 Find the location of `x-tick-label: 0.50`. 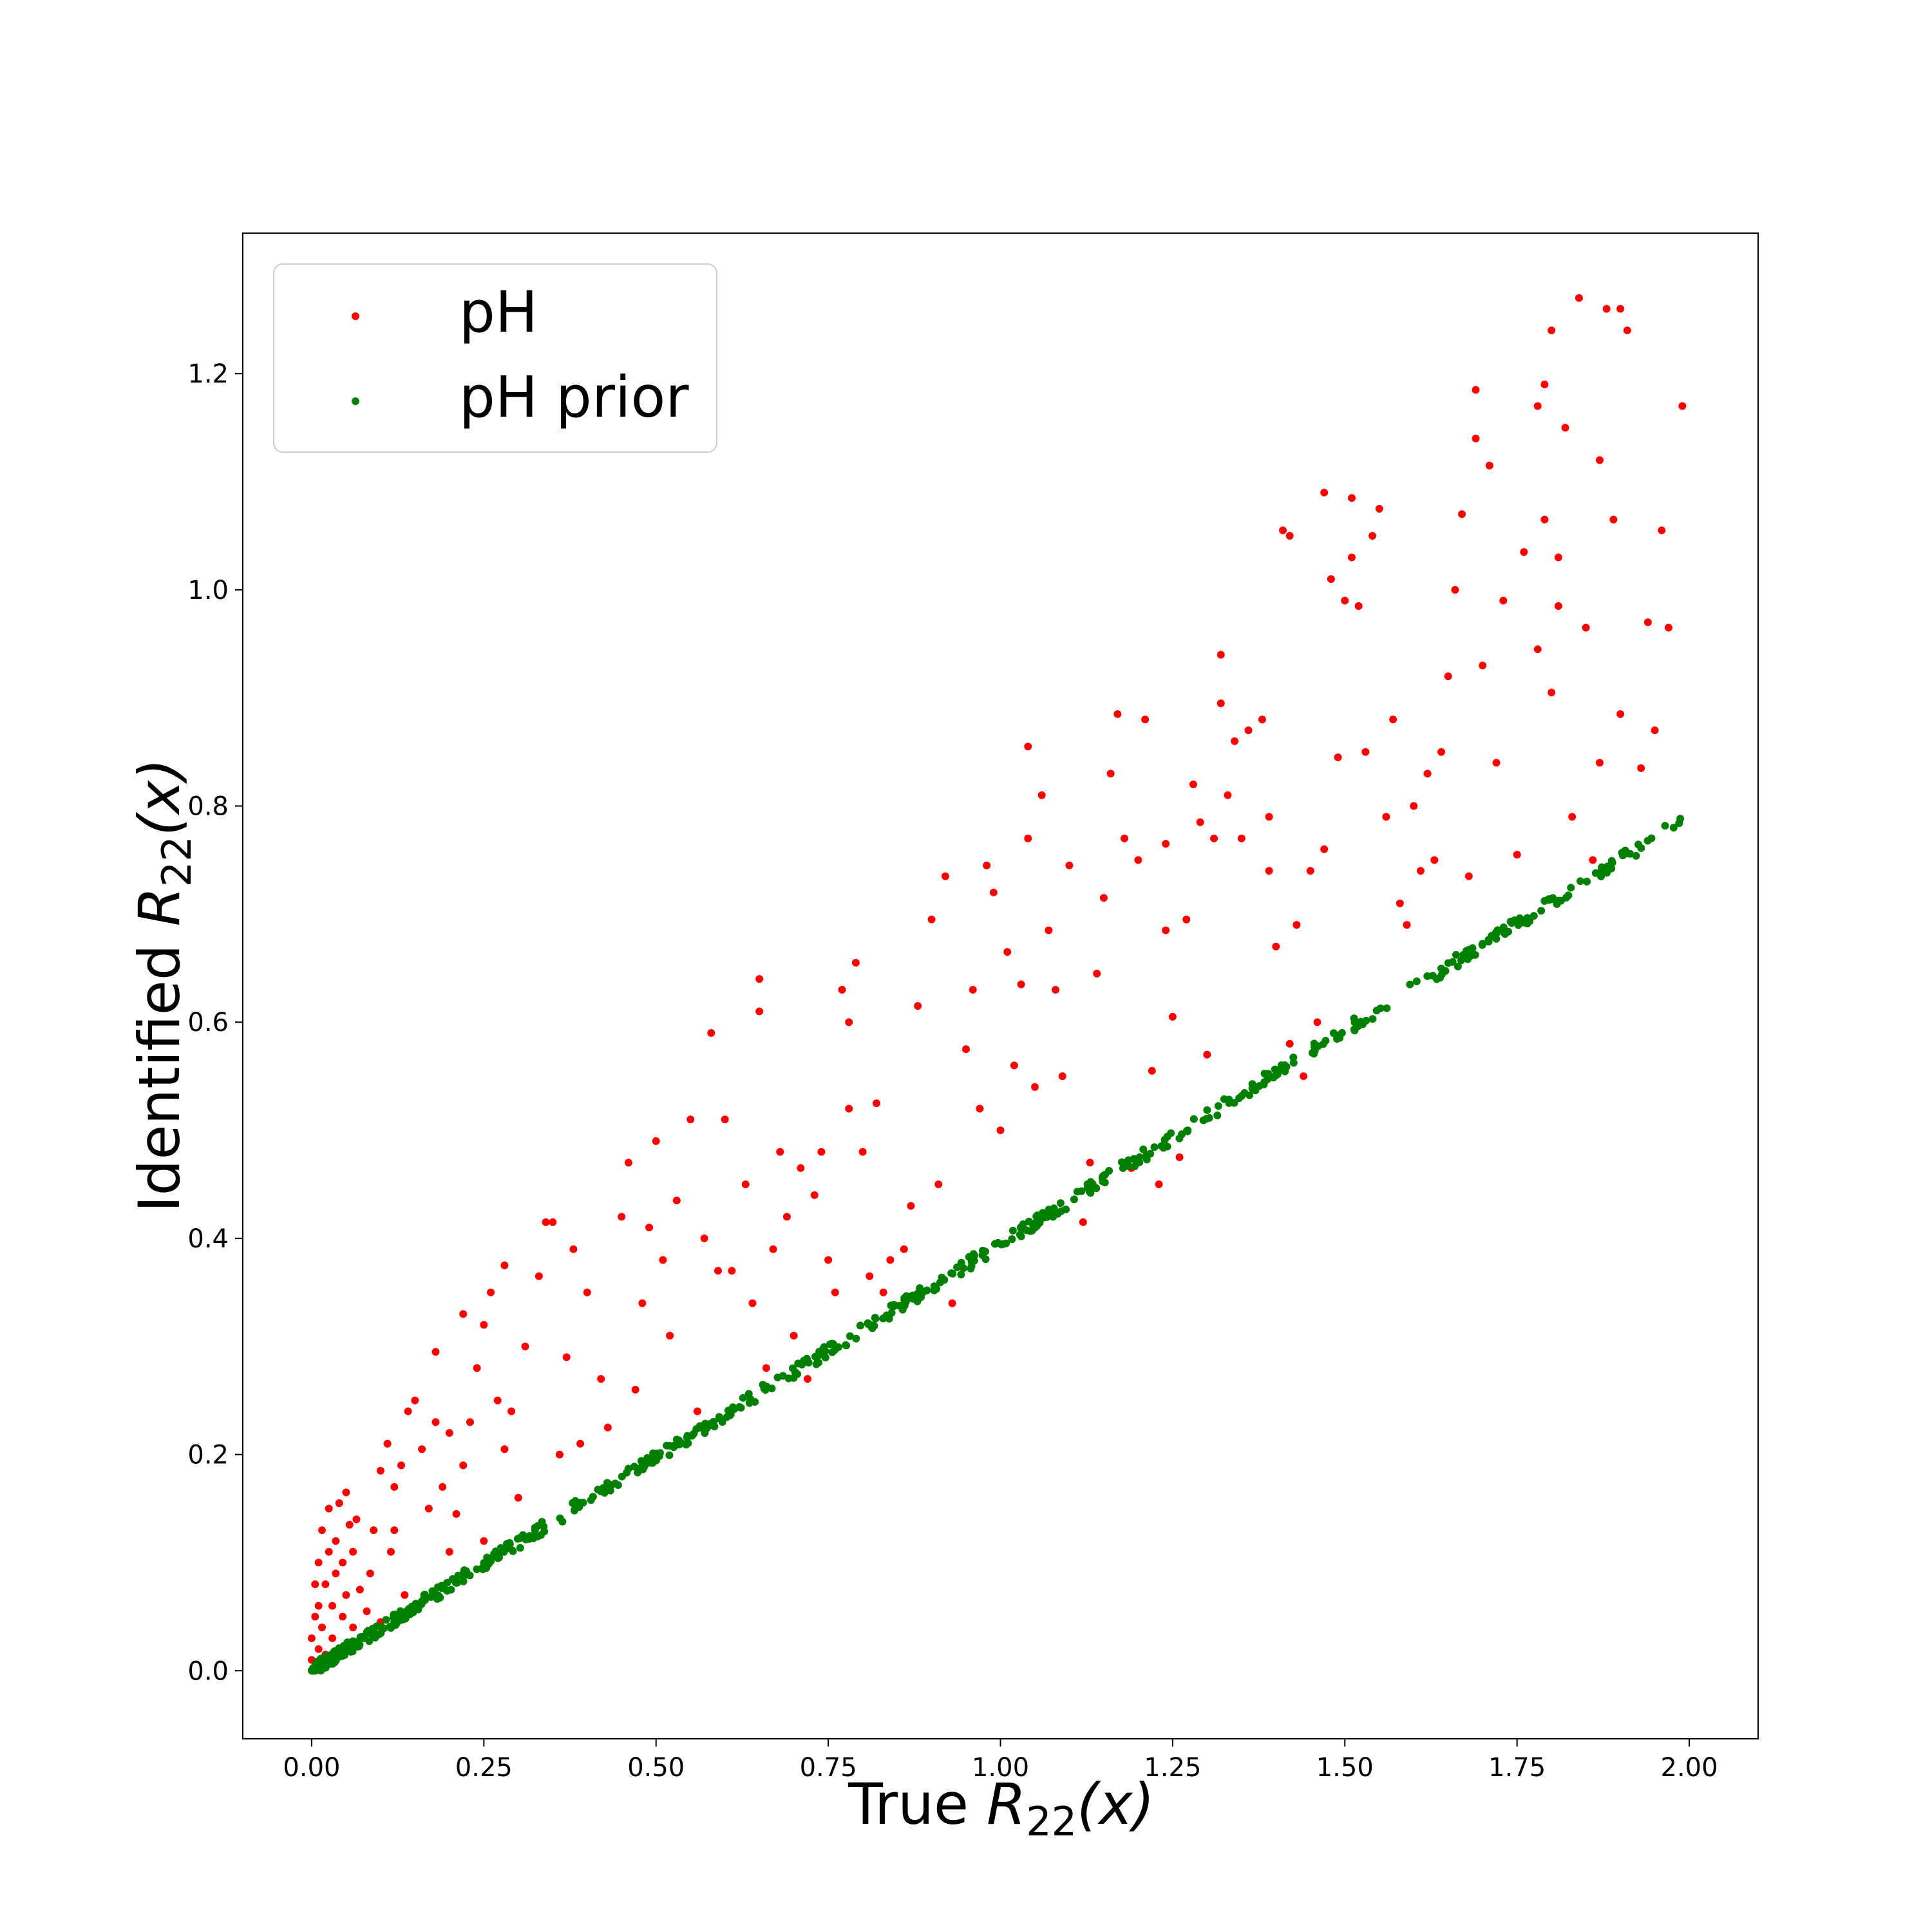

x-tick-label: 0.50 is located at coordinates (656, 1768).